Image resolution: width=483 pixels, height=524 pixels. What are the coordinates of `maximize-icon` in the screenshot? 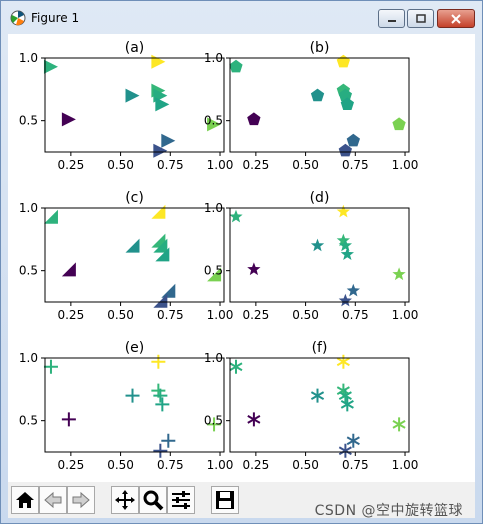 It's located at (420, 18).